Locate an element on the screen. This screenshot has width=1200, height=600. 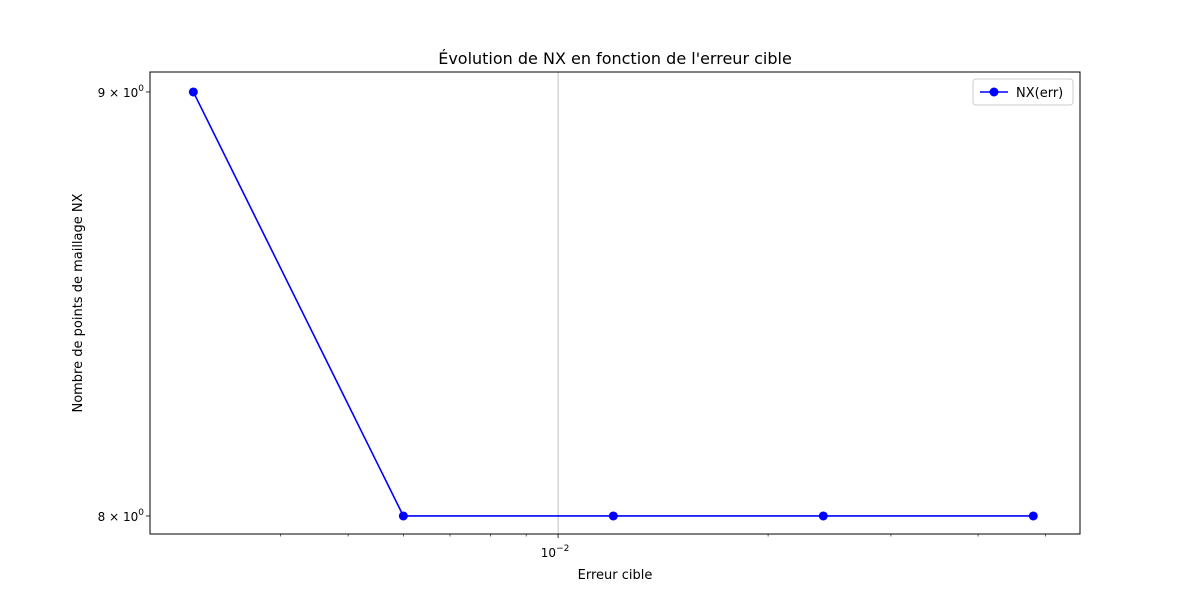
y-axis-label: Nombre de points de maillage NX is located at coordinates (78, 302).